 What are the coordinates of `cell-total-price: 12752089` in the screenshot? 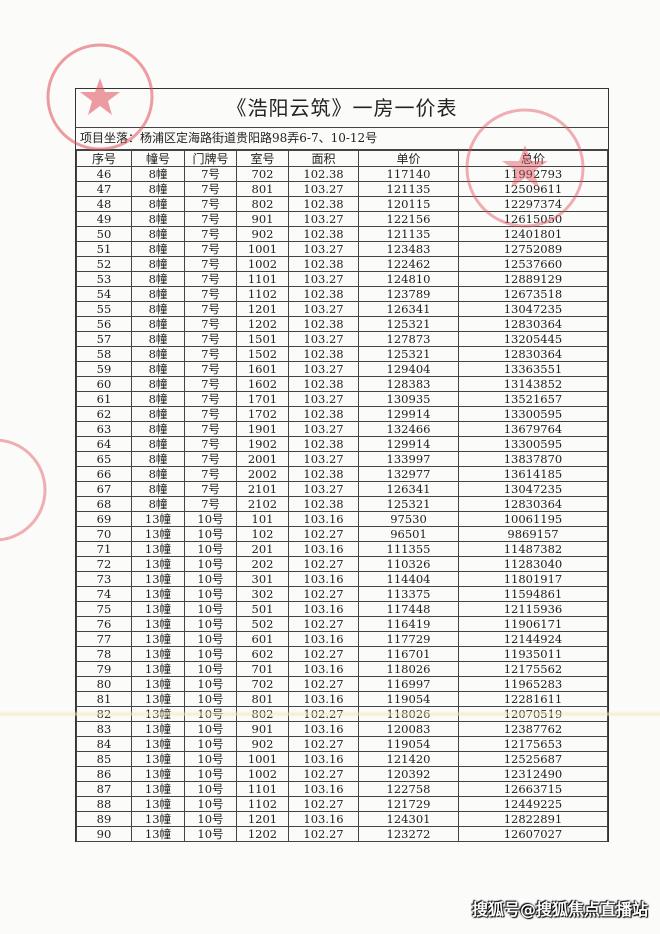 It's located at (533, 249).